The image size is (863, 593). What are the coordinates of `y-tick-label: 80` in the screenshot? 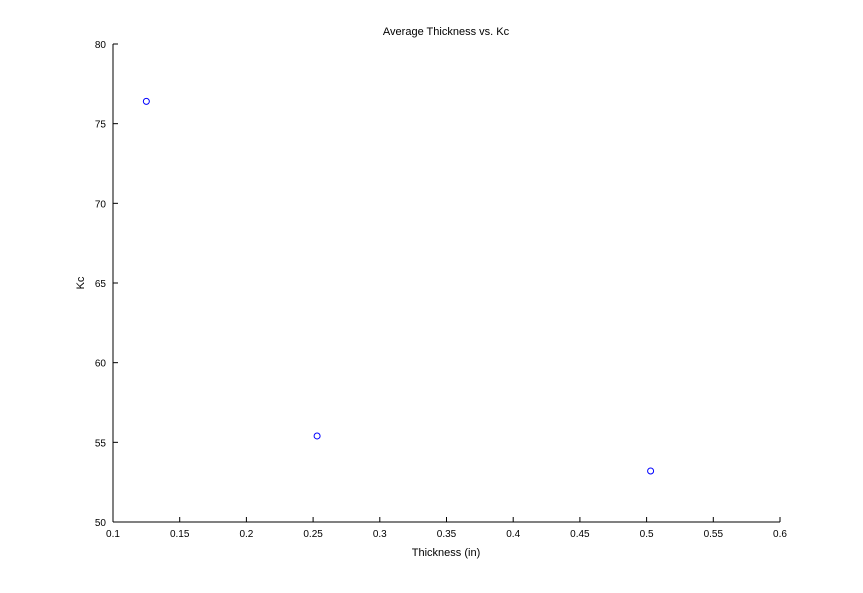 It's located at (101, 45).